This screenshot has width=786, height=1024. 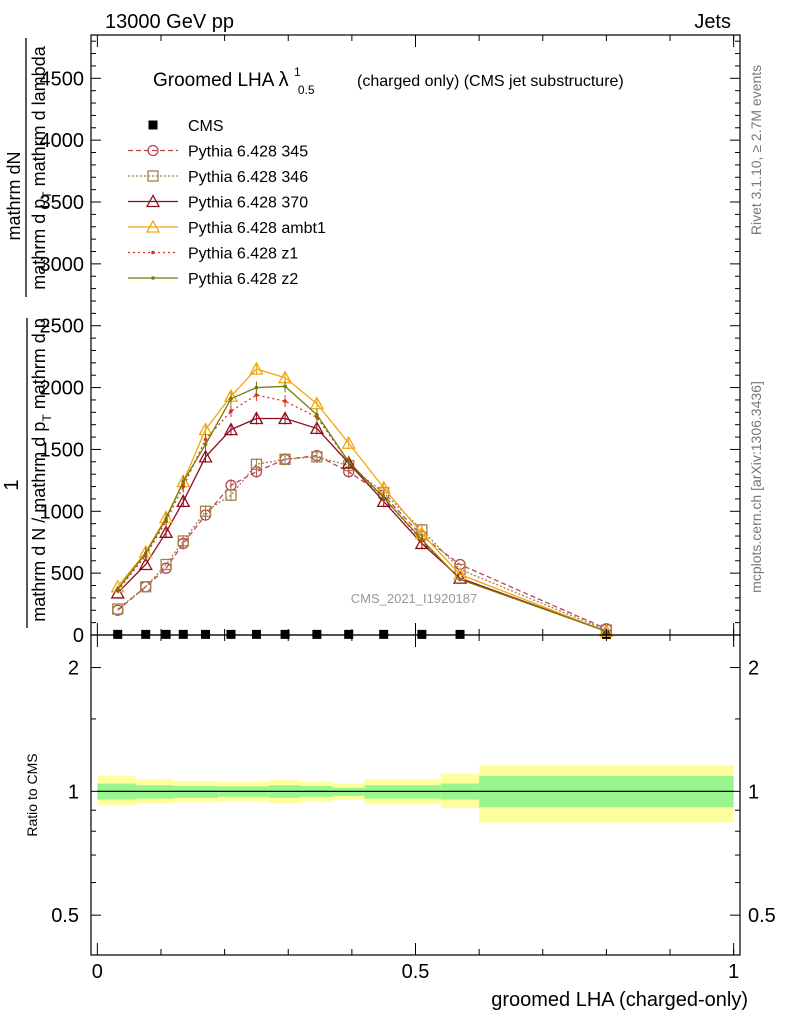 I want to click on ratio-bands, so click(x=415, y=793).